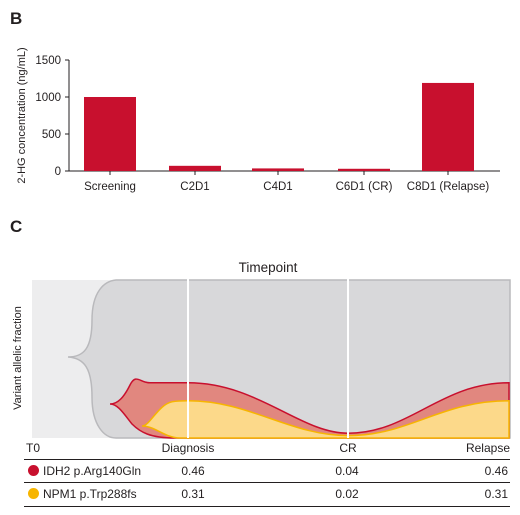  What do you see at coordinates (33, 493) in the screenshot?
I see `npm1-color-dot` at bounding box center [33, 493].